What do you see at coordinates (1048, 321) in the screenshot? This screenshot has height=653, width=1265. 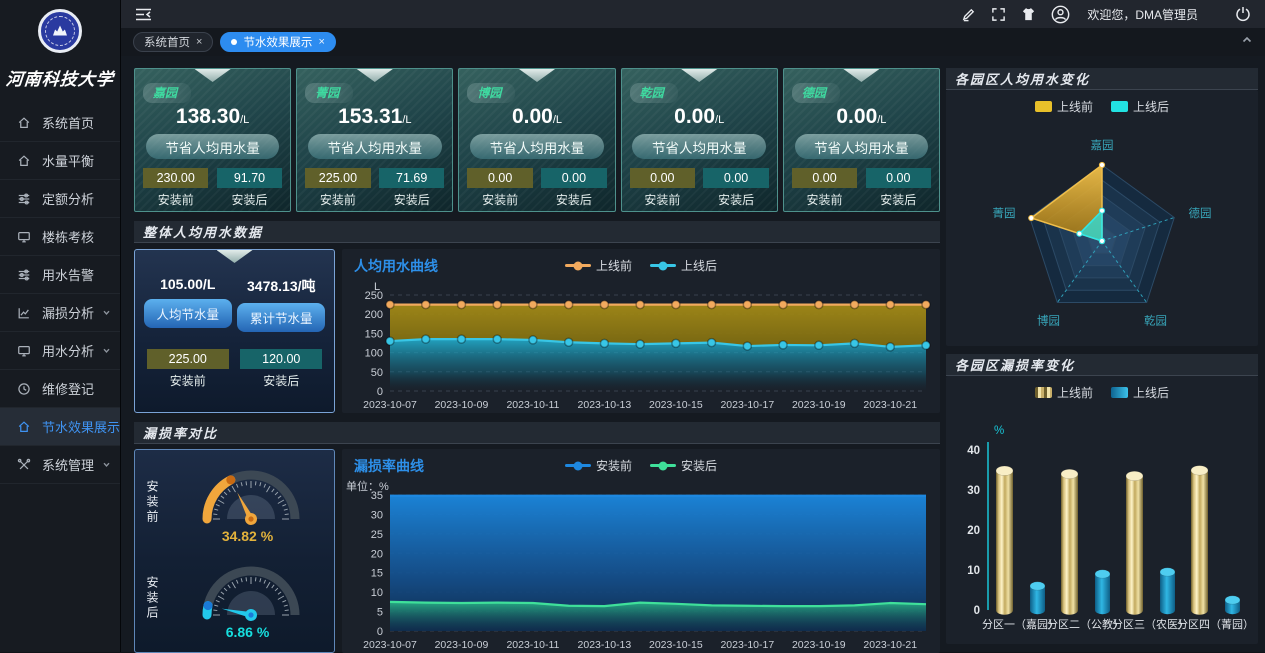 I see `svg-text: 博园` at bounding box center [1048, 321].